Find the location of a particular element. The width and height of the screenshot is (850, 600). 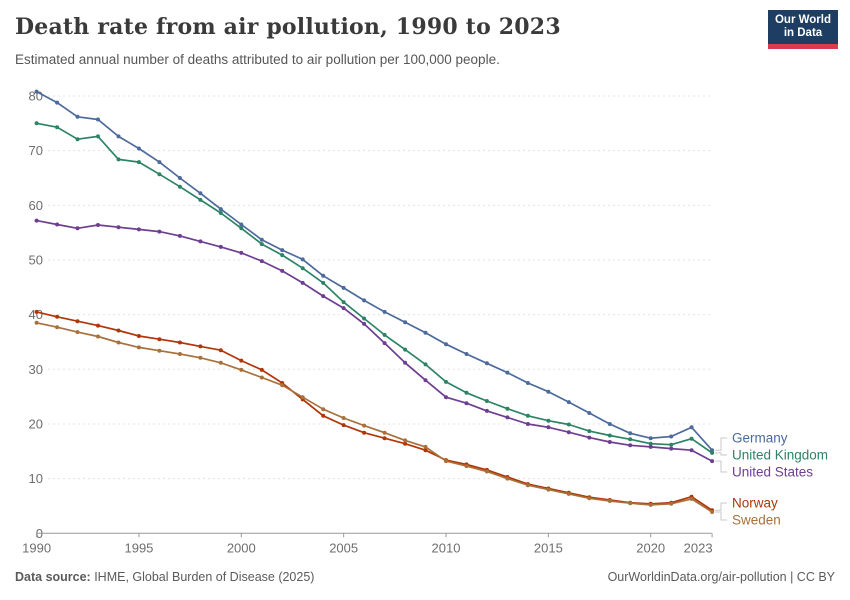

legend-label-norway: Norway is located at coordinates (755, 503).